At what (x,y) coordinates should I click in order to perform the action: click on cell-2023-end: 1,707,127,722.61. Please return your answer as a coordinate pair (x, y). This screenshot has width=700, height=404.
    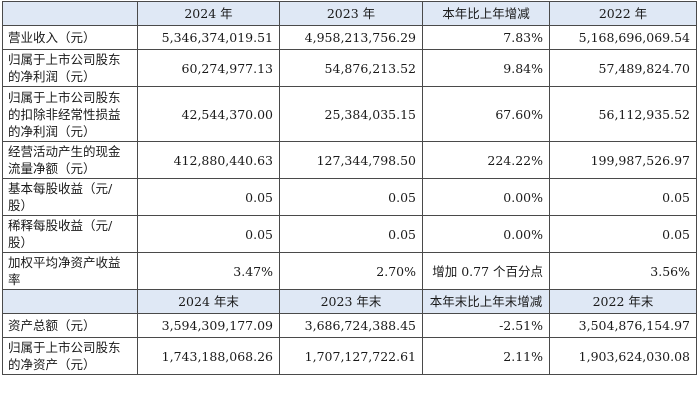
    Looking at the image, I should click on (351, 356).